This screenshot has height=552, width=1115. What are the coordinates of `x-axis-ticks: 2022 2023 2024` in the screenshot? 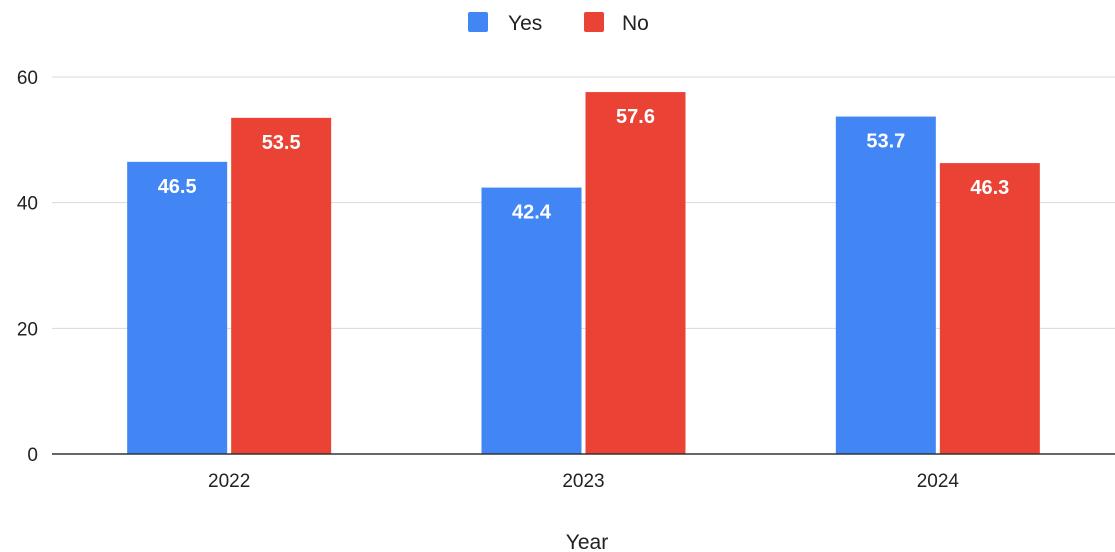 It's located at (583, 481).